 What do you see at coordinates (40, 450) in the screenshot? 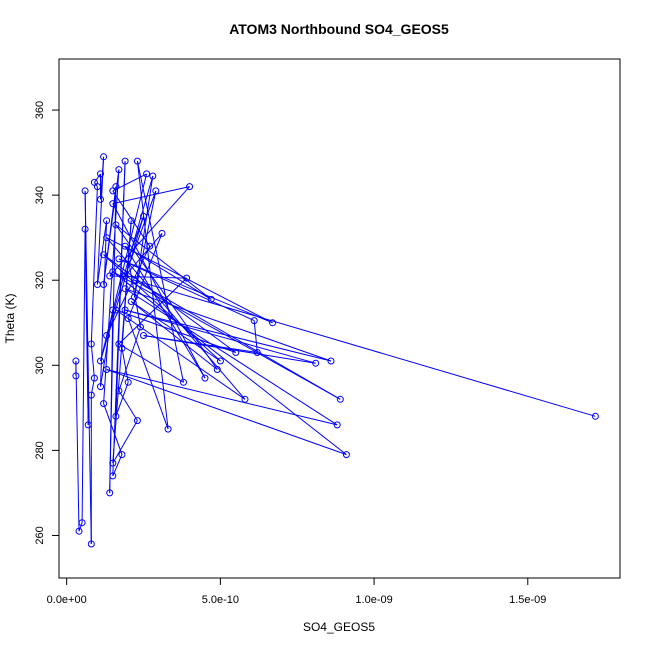
I see `y-tick-label: 280` at bounding box center [40, 450].